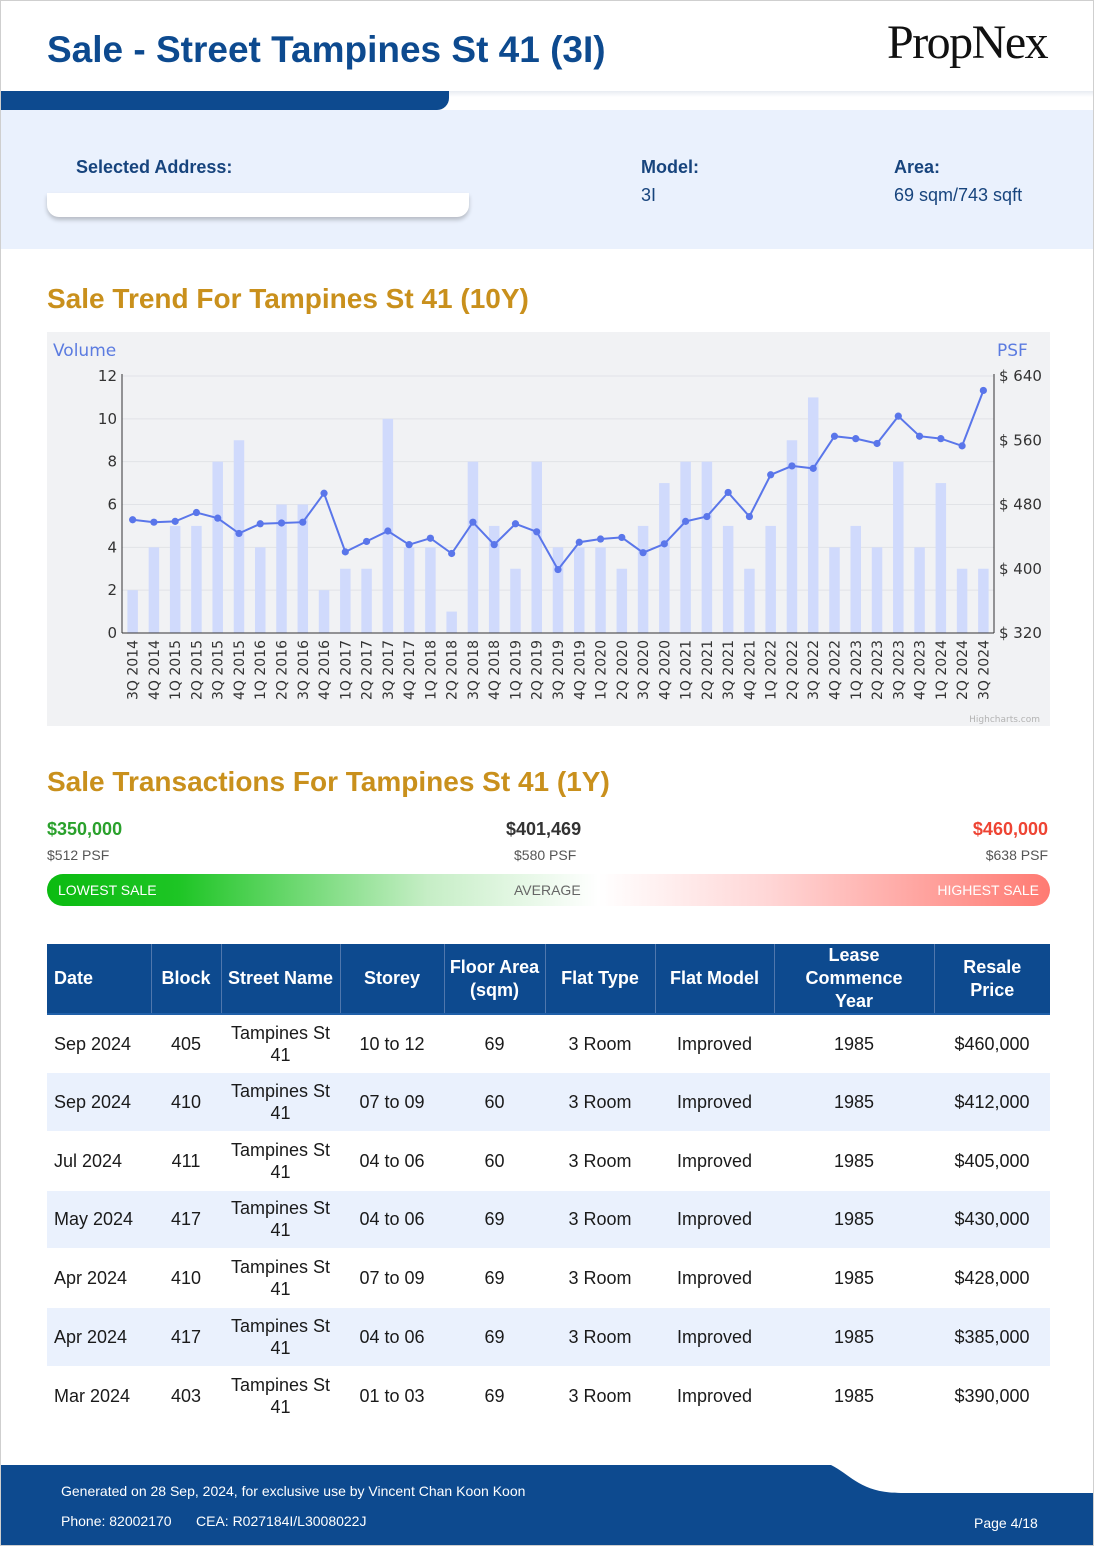  Describe the element at coordinates (392, 1043) in the screenshot. I see `cell-storey: 10 to 12` at that location.